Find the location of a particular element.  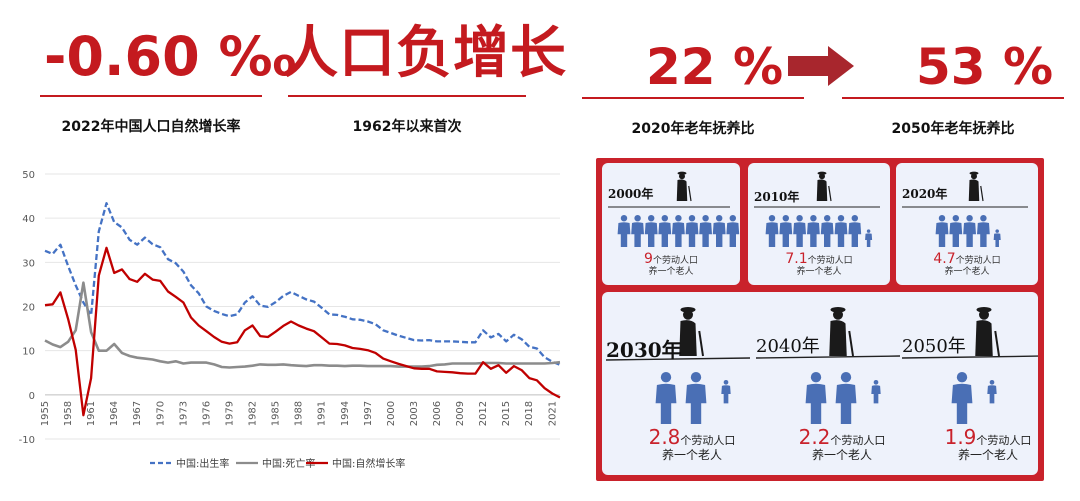

x-tick-label: 2021 is located at coordinates (552, 413).